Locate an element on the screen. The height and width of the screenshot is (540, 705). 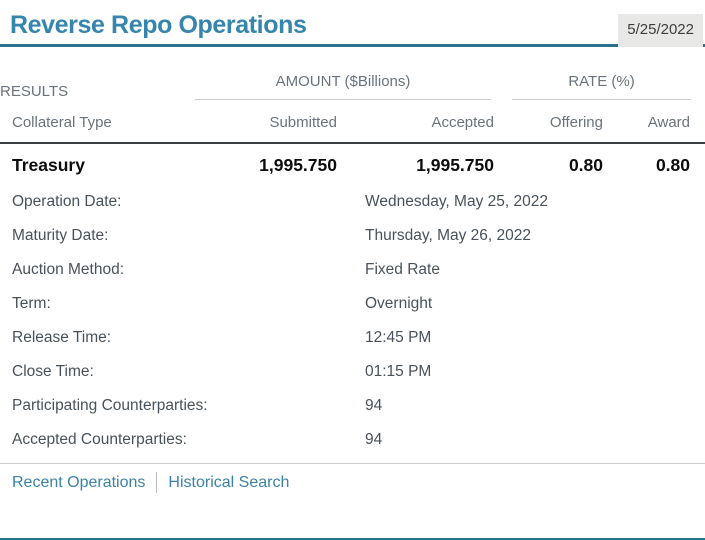
historical-search-link: Historical Search is located at coordinates (229, 482).